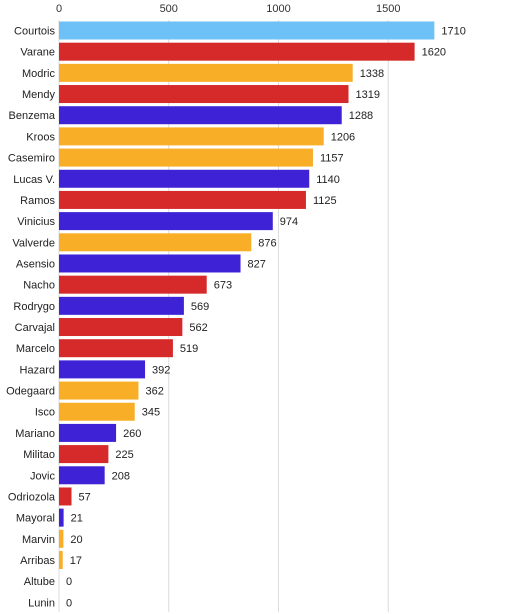 The image size is (515, 614). Describe the element at coordinates (34, 307) in the screenshot. I see `category-label: Rodrygo` at that location.